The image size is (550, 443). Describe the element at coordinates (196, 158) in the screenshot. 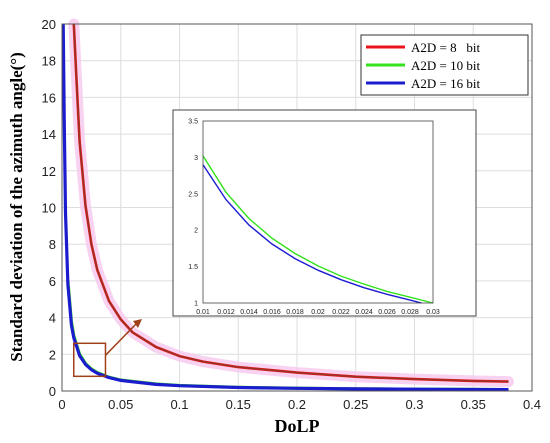

I see `inset-y-tick-label: 3` at that location.